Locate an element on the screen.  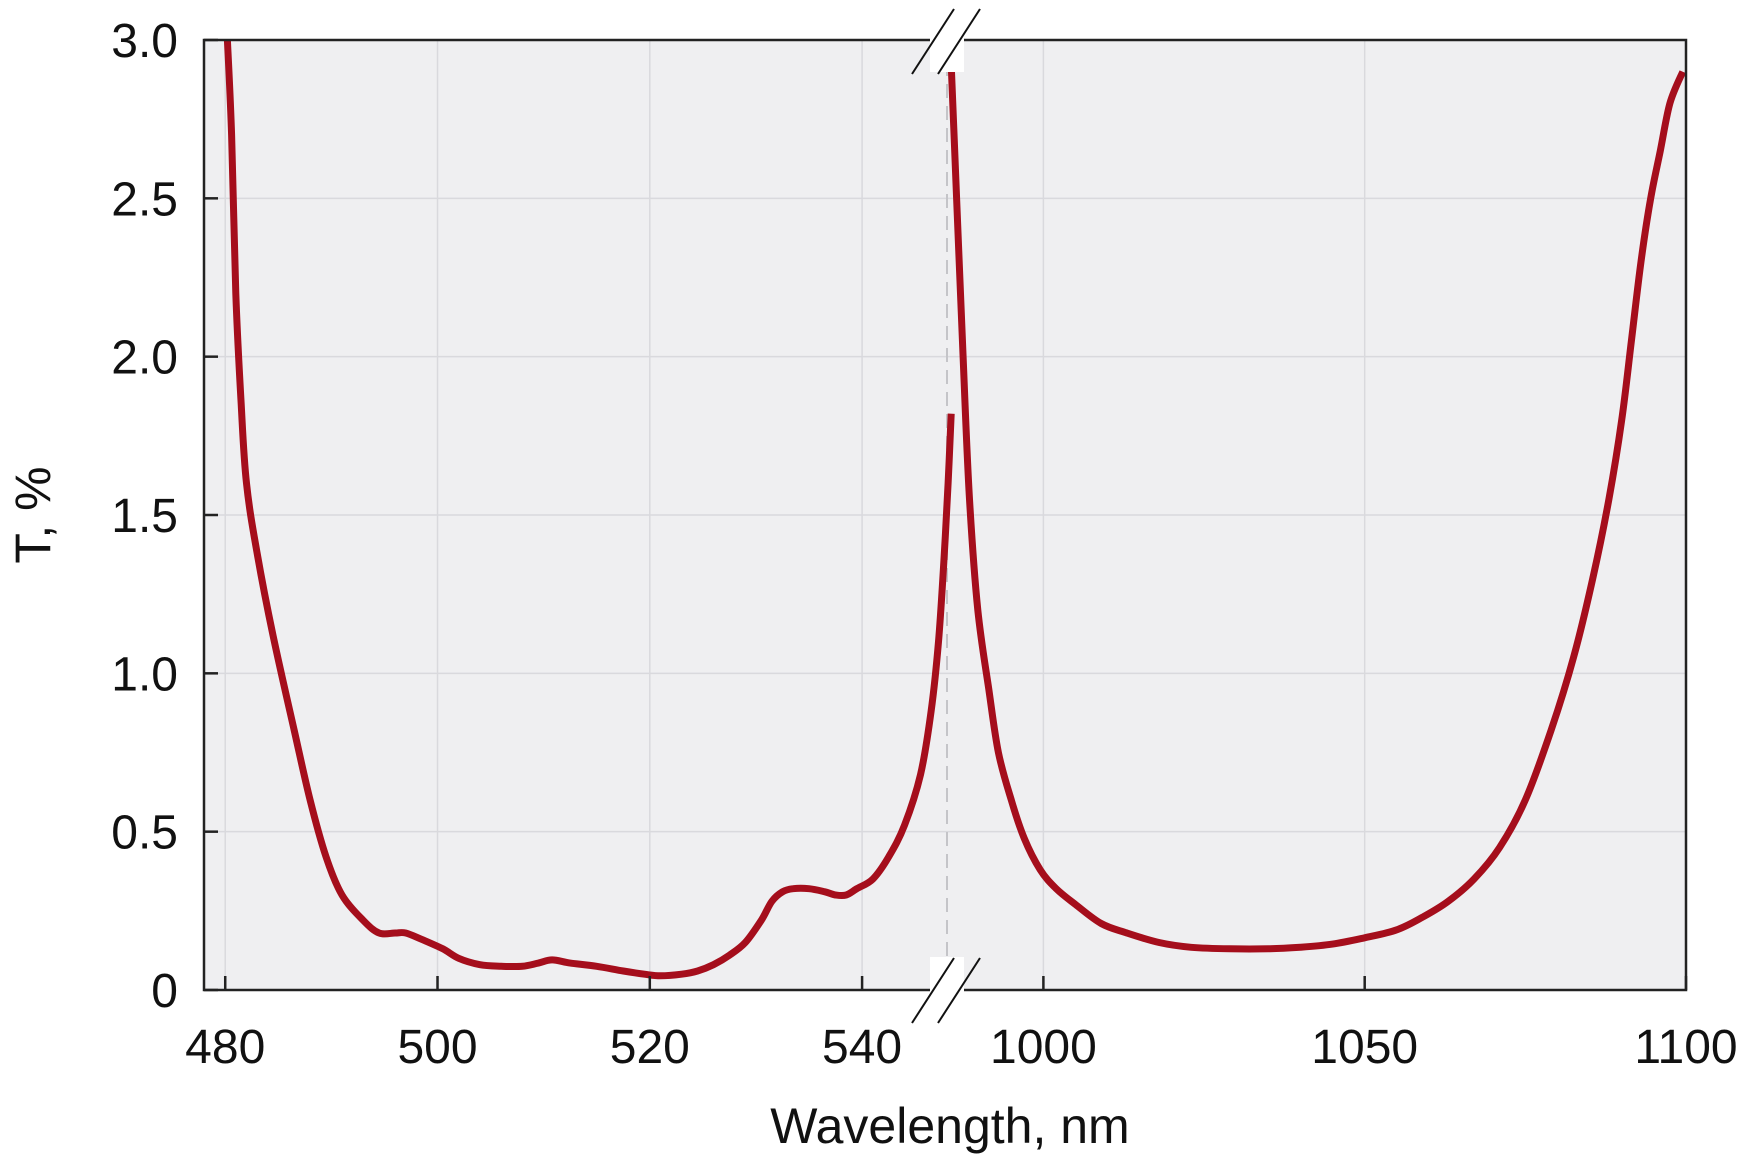
x-tick-label: 1100 is located at coordinates (1685, 1047).